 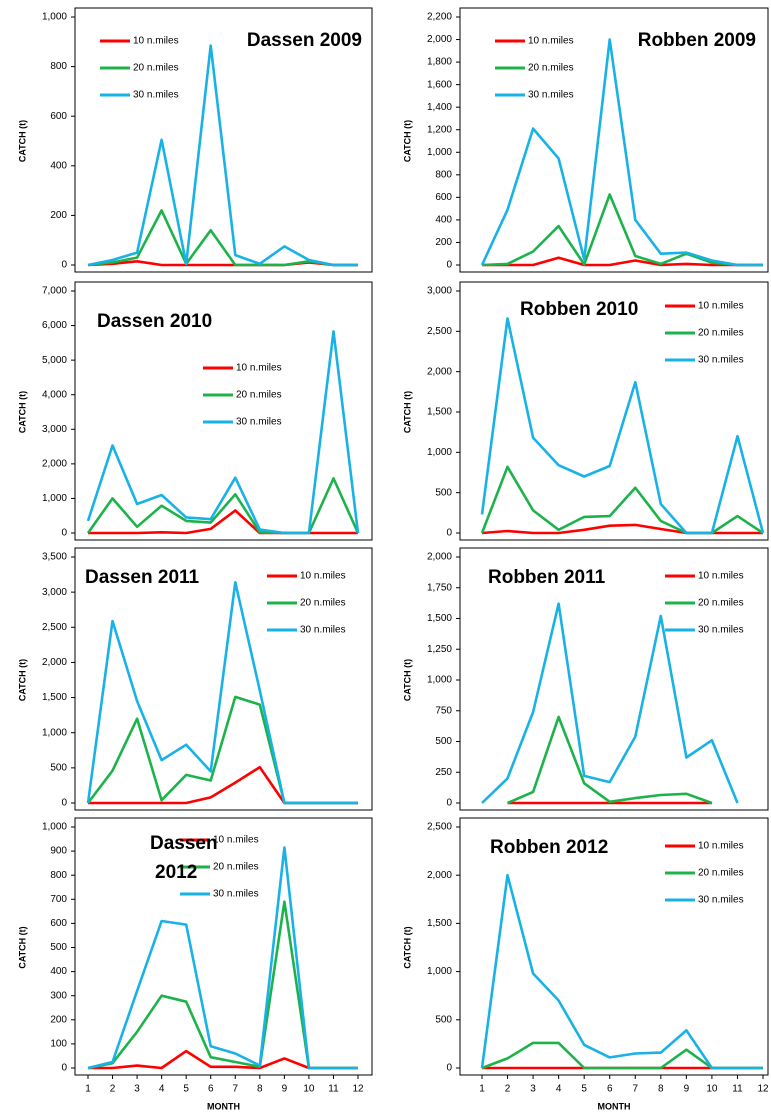 What do you see at coordinates (439, 107) in the screenshot?
I see `y-tick-label: 1,400` at bounding box center [439, 107].